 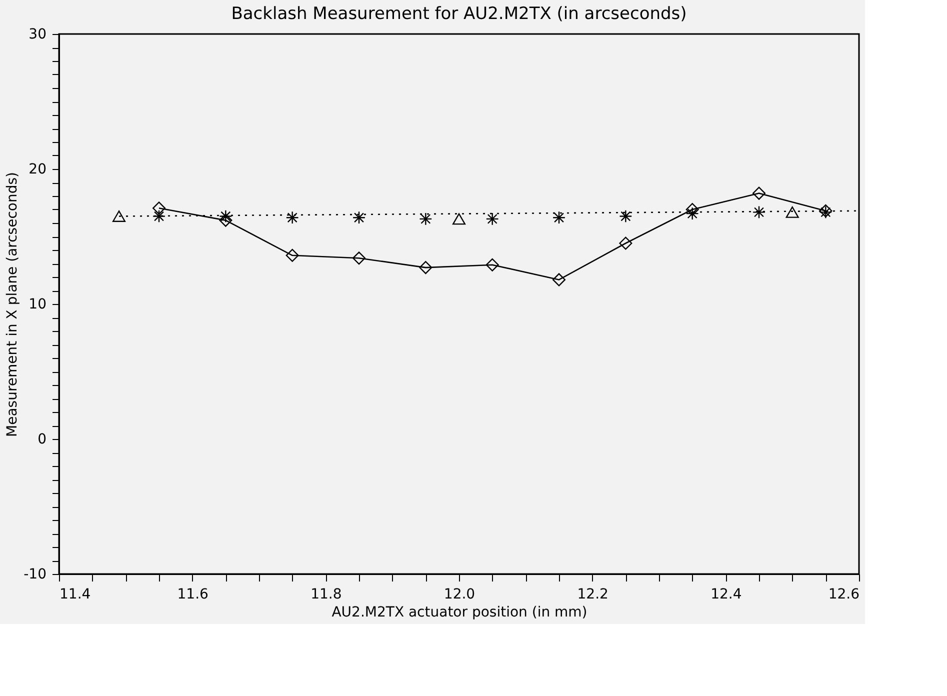 What do you see at coordinates (726, 594) in the screenshot?
I see `x-tick-label: 12.4` at bounding box center [726, 594].